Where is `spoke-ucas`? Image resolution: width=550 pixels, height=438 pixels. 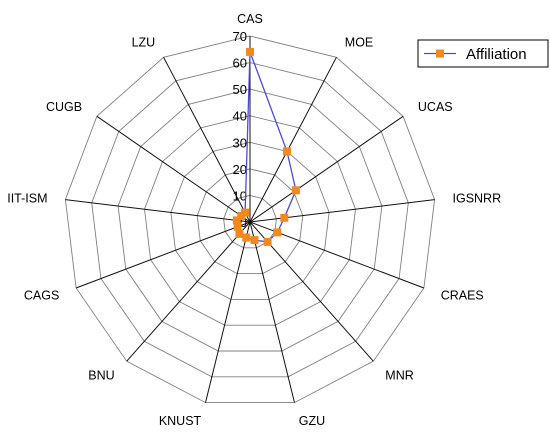
spoke-ucas is located at coordinates (326, 169).